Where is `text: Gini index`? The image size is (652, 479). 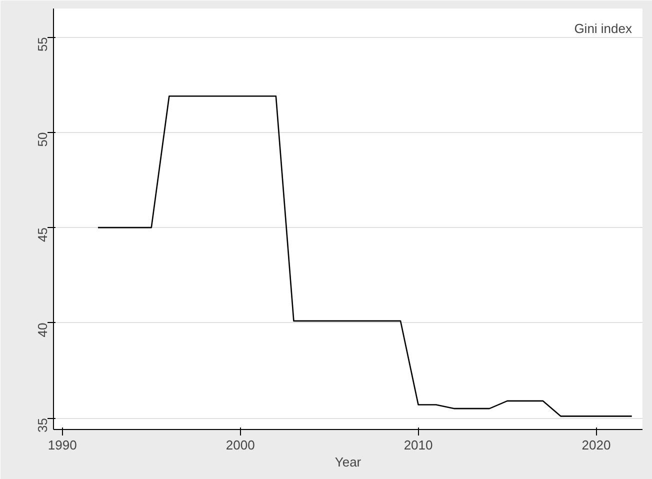
text: Gini index is located at coordinates (603, 28).